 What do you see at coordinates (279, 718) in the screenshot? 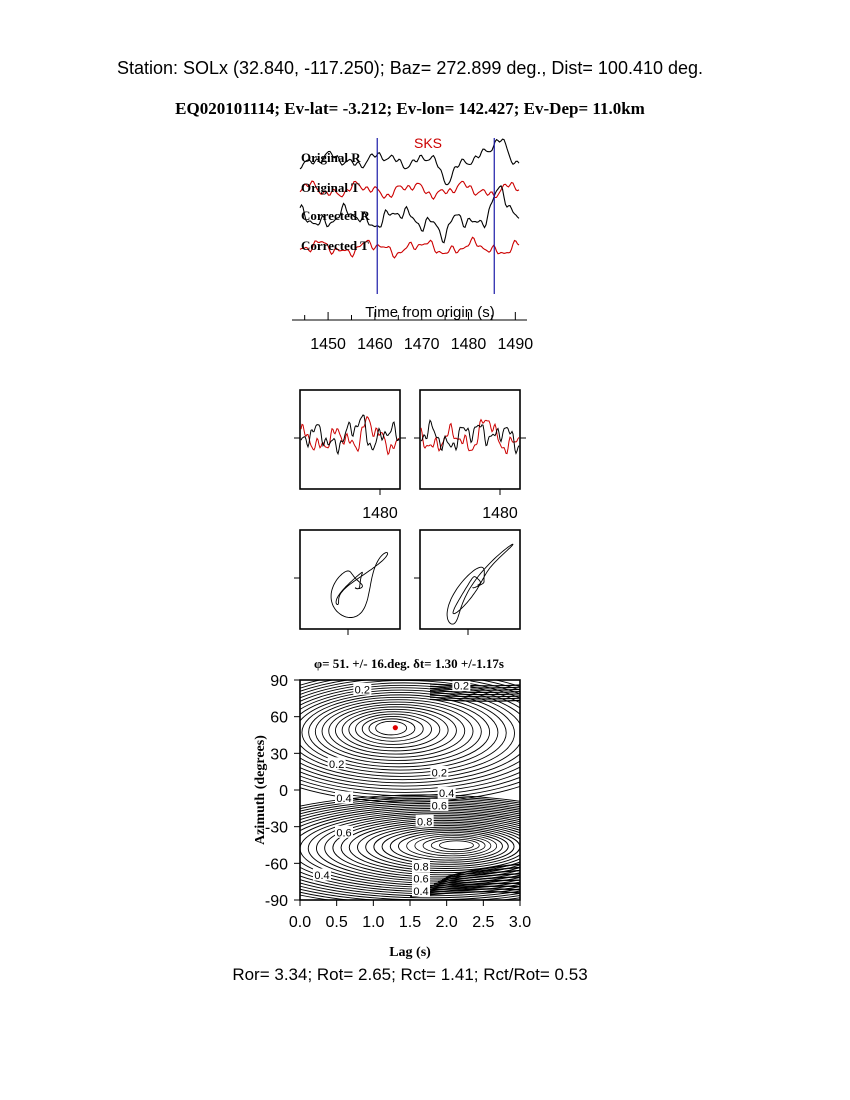
I see `azimuth-tick-label: 60` at bounding box center [279, 718].